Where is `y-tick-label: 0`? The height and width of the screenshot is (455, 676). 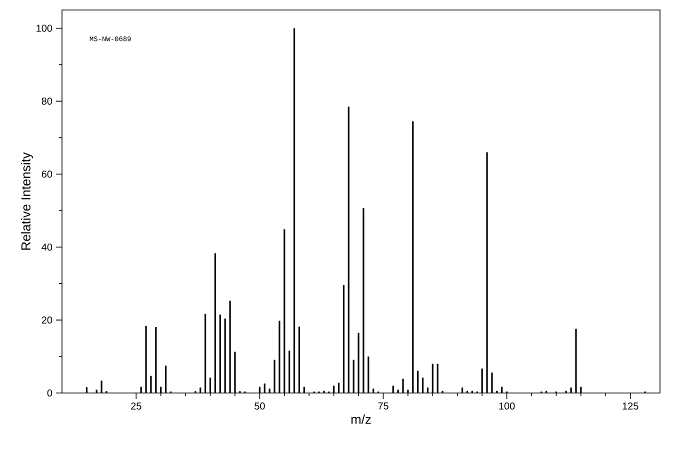 y-tick-label: 0 is located at coordinates (49, 393).